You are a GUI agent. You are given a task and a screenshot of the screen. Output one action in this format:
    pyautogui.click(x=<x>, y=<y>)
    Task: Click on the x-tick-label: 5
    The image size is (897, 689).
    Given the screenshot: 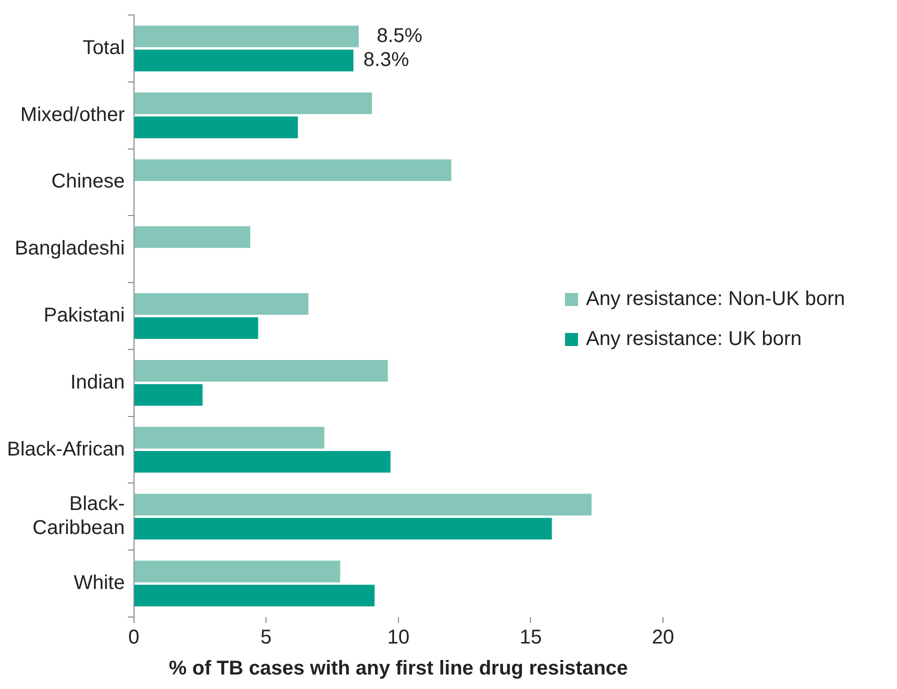 What is the action you would take?
    pyautogui.click(x=266, y=637)
    